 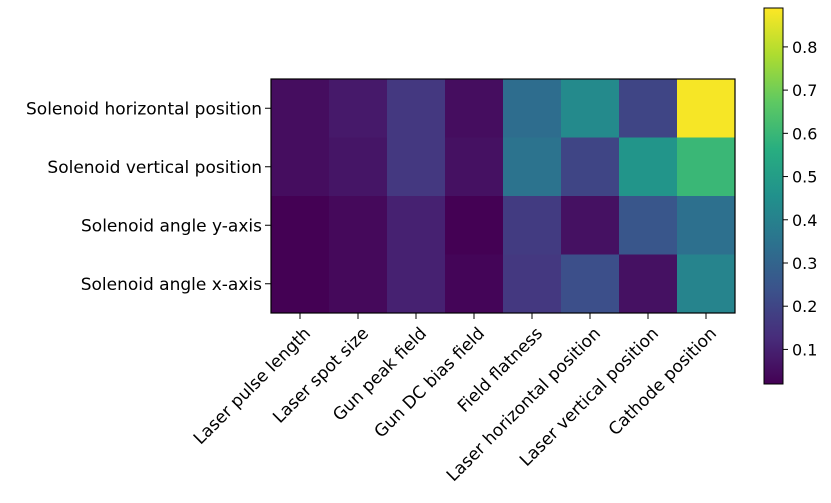 I want to click on x-tick-label: Gun DC bias field, so click(x=430, y=383).